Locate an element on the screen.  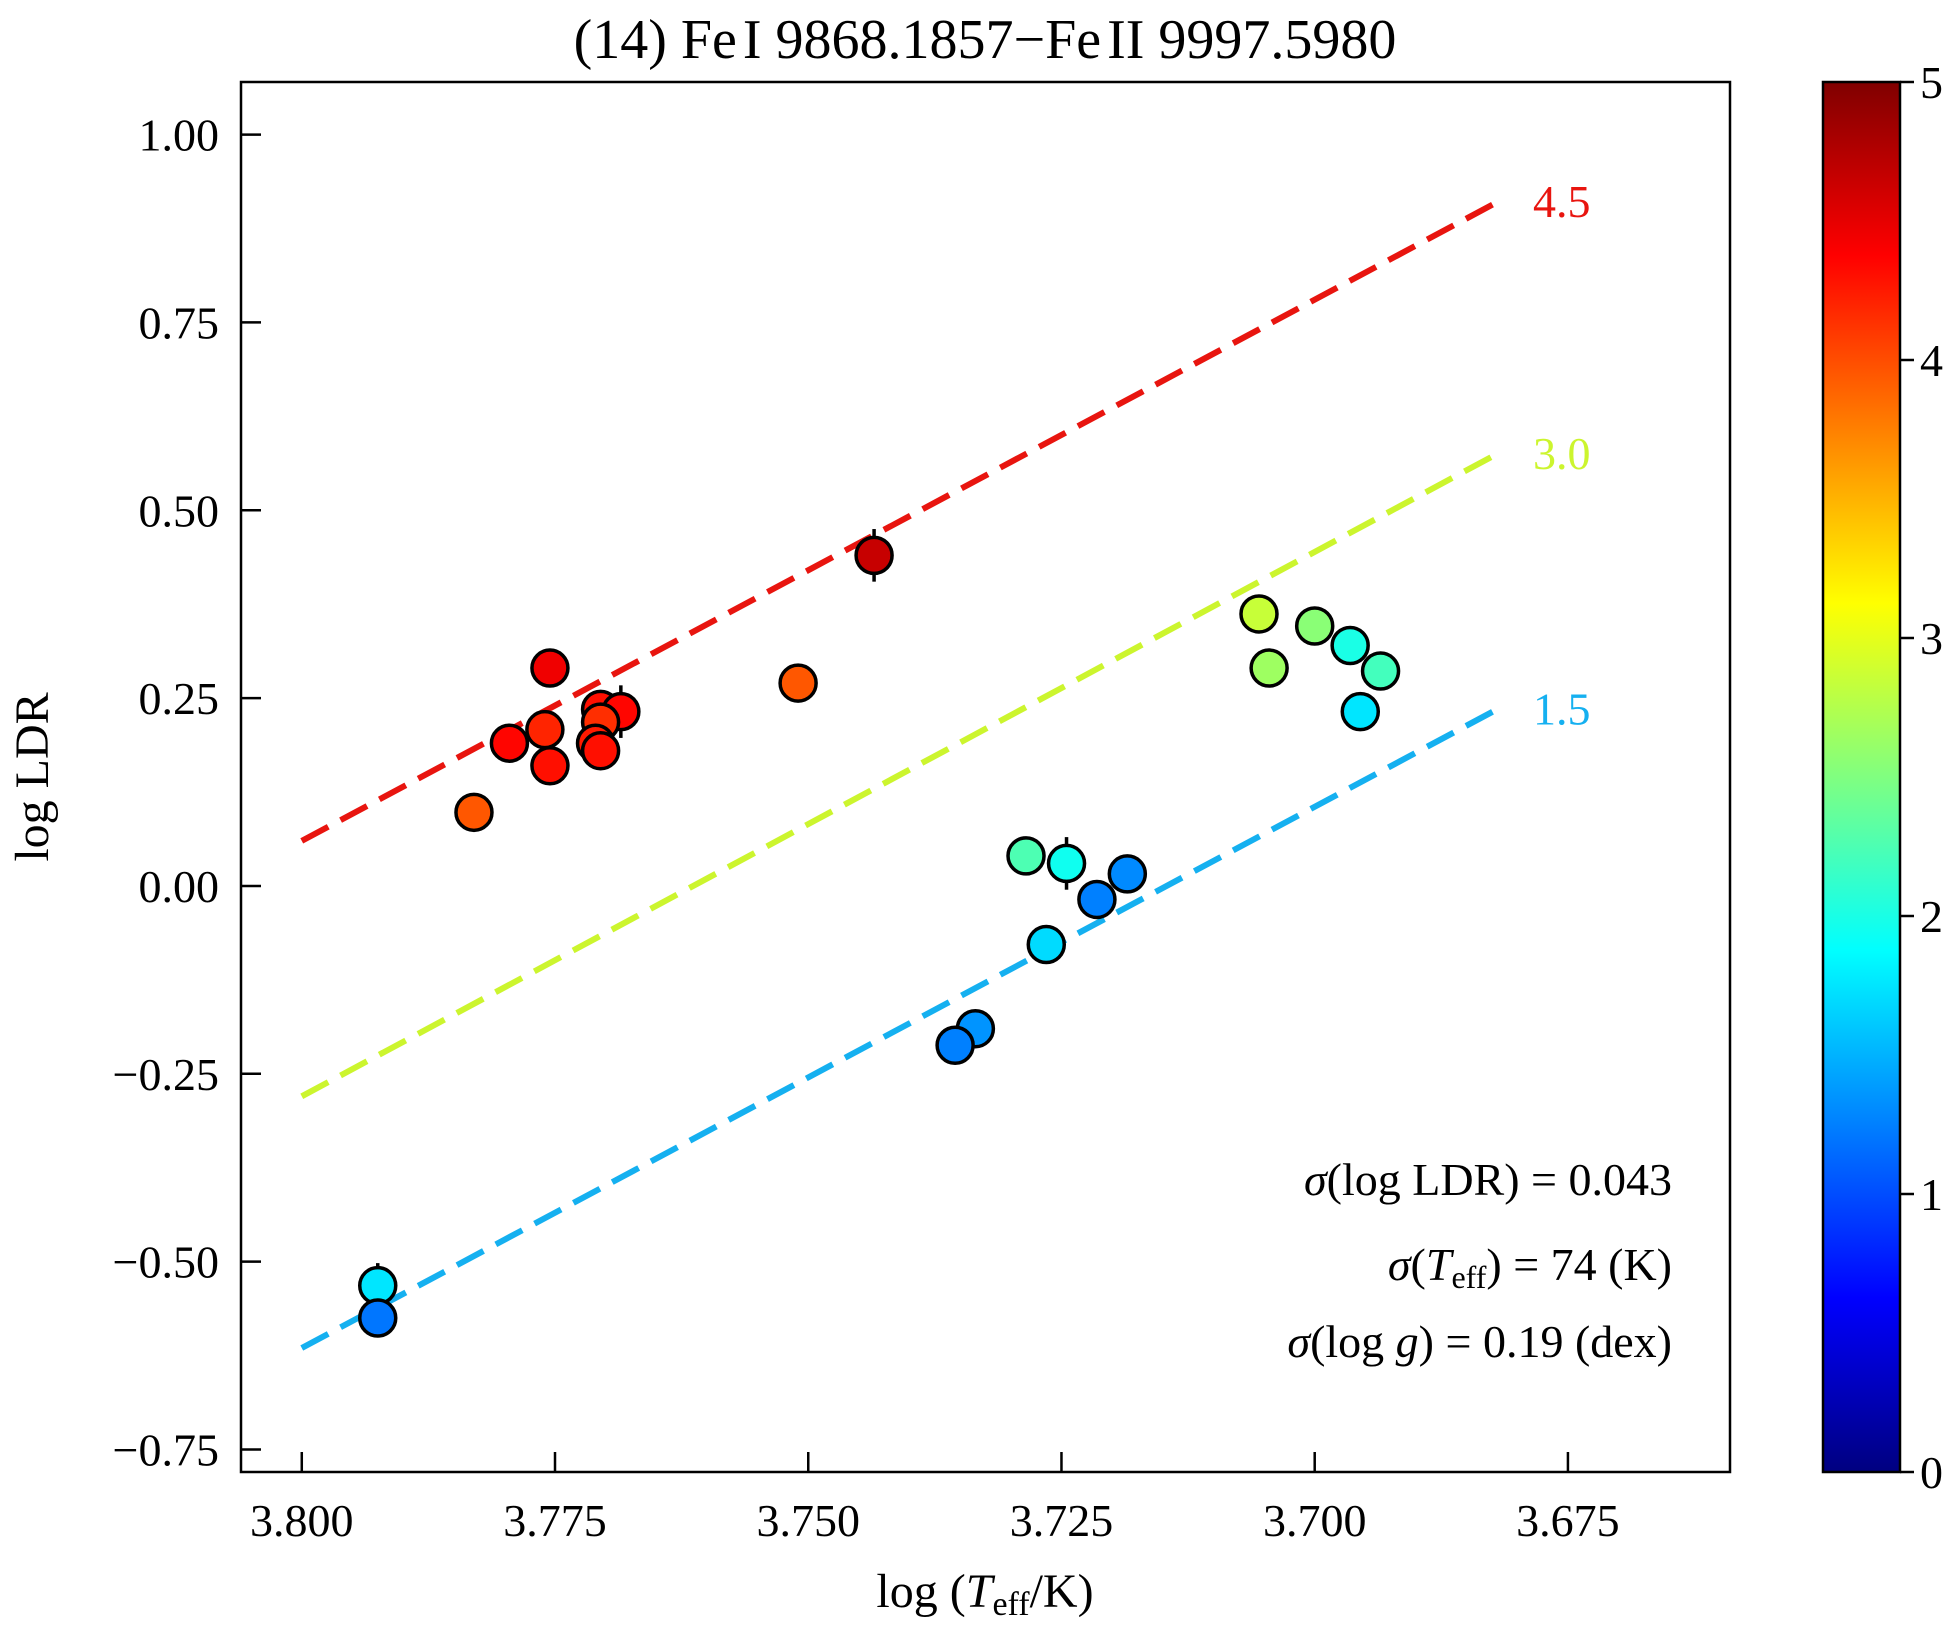
fit-line-label: 3.0 is located at coordinates (1562, 453).